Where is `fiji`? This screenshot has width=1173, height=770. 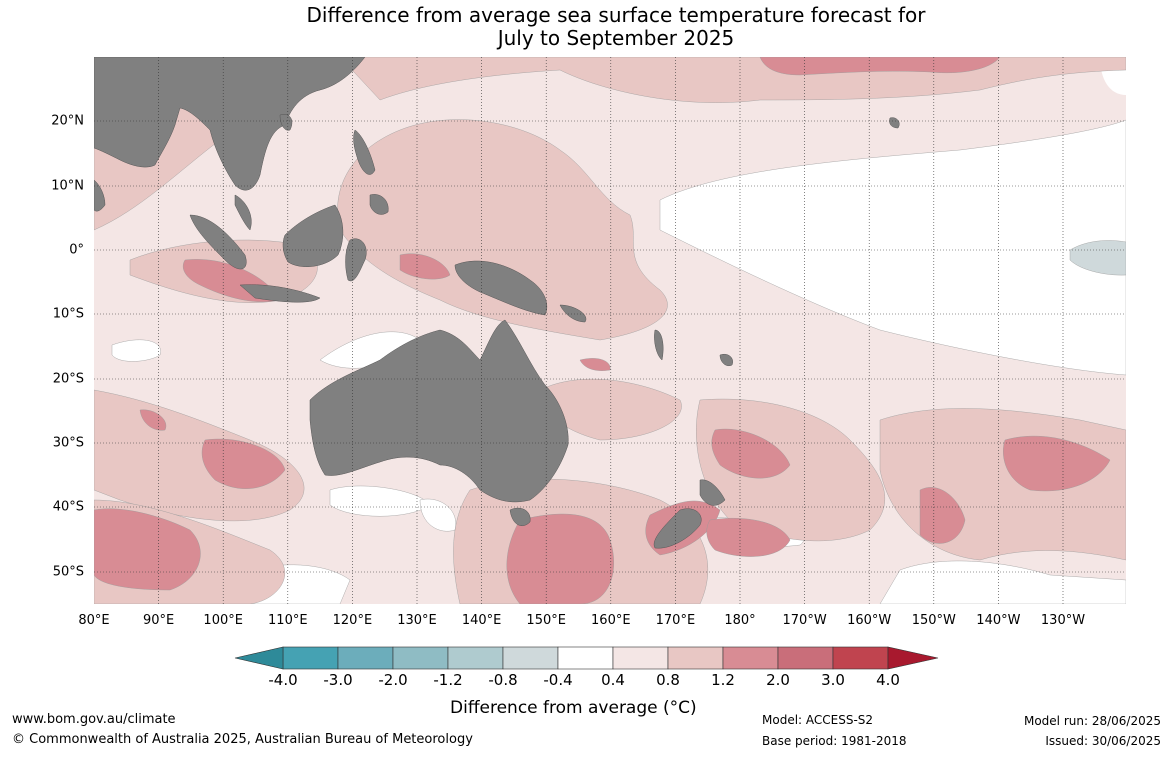 fiji is located at coordinates (726, 360).